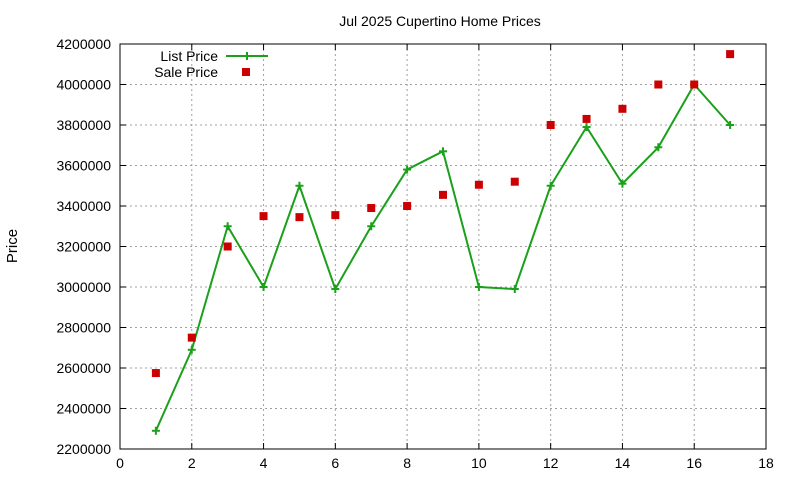  What do you see at coordinates (120, 463) in the screenshot?
I see `x-tick-label: 0` at bounding box center [120, 463].